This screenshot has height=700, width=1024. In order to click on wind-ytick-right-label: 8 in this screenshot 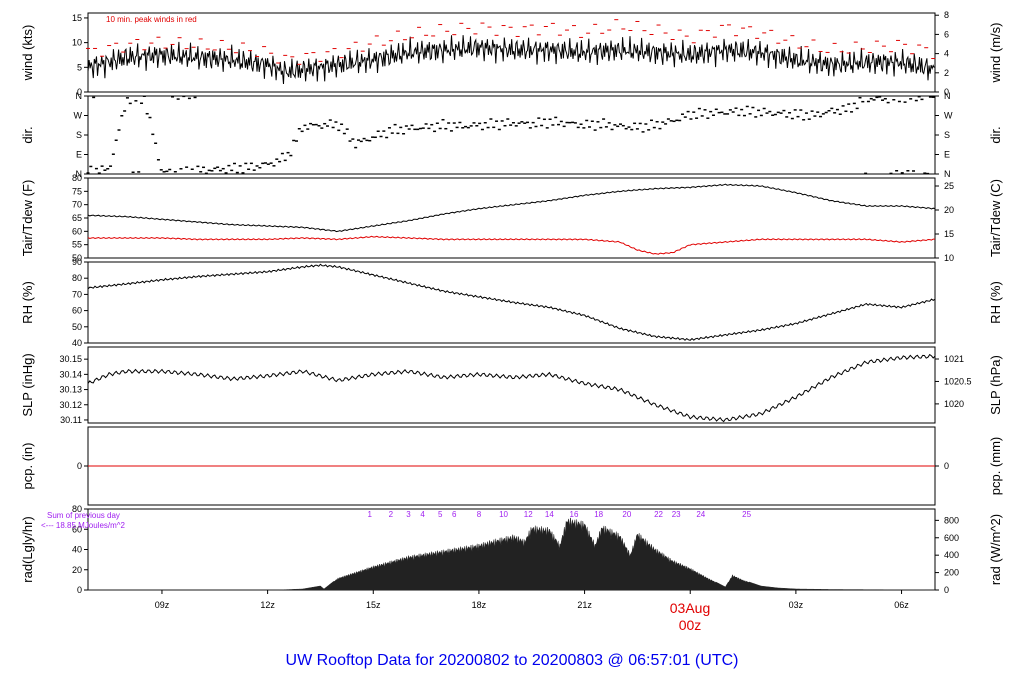, I will do `click(946, 15)`.